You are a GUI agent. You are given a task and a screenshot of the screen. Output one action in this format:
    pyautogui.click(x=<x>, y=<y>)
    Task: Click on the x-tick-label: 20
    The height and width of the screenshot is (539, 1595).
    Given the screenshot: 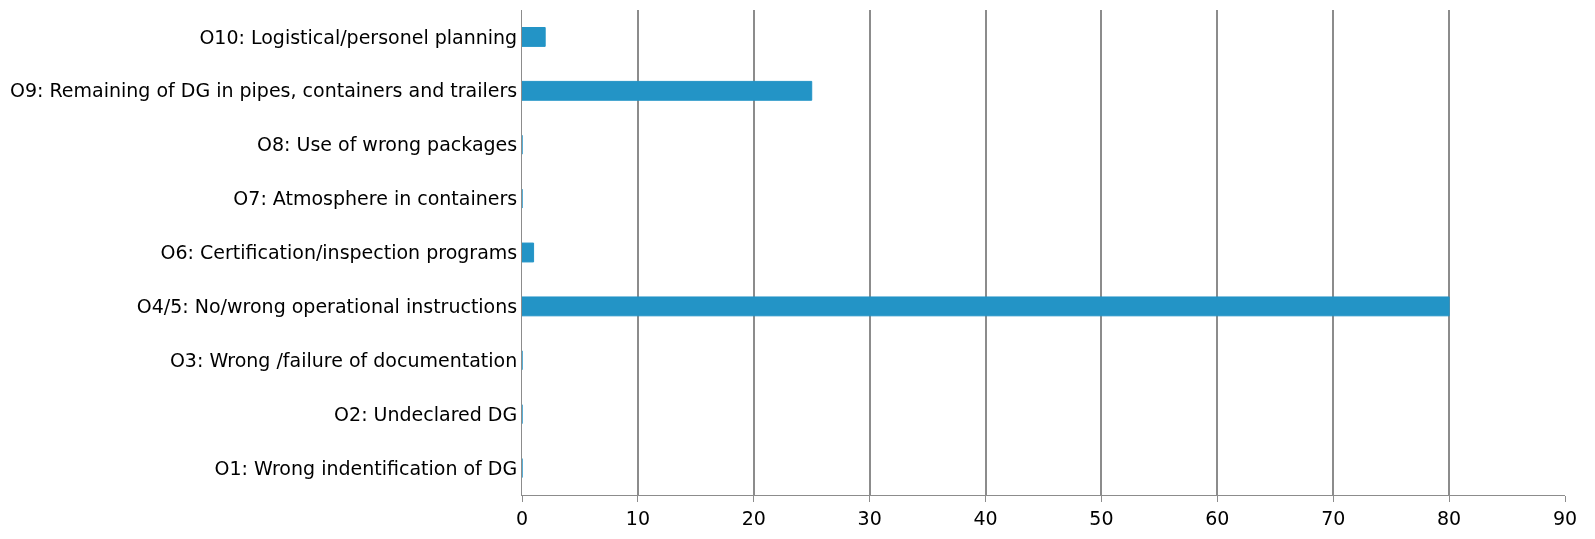 What is the action you would take?
    pyautogui.click(x=753, y=517)
    